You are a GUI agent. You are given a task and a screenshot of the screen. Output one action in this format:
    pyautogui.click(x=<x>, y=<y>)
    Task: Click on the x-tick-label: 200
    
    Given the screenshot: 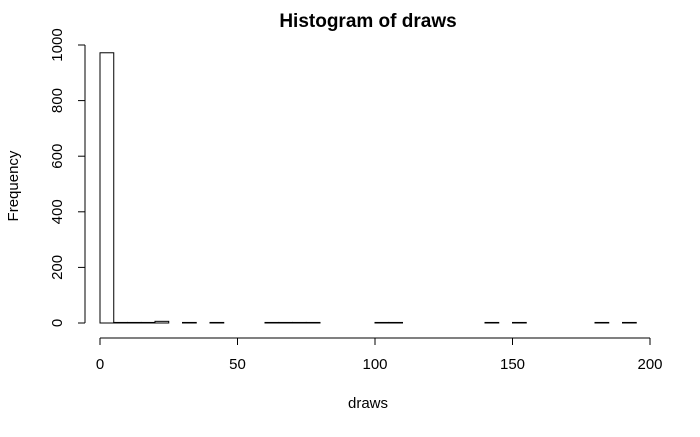 What is the action you would take?
    pyautogui.click(x=649, y=364)
    